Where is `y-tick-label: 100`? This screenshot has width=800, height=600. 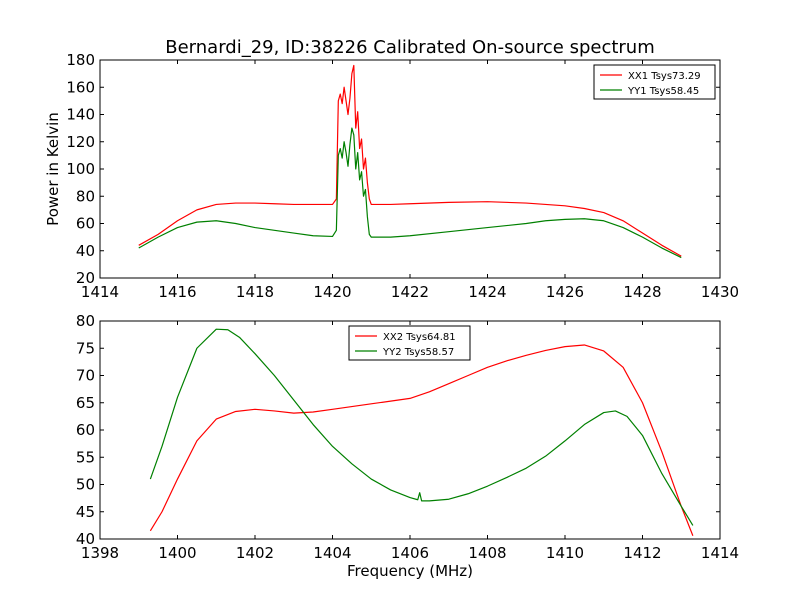
y-tick-label: 100 is located at coordinates (80, 169).